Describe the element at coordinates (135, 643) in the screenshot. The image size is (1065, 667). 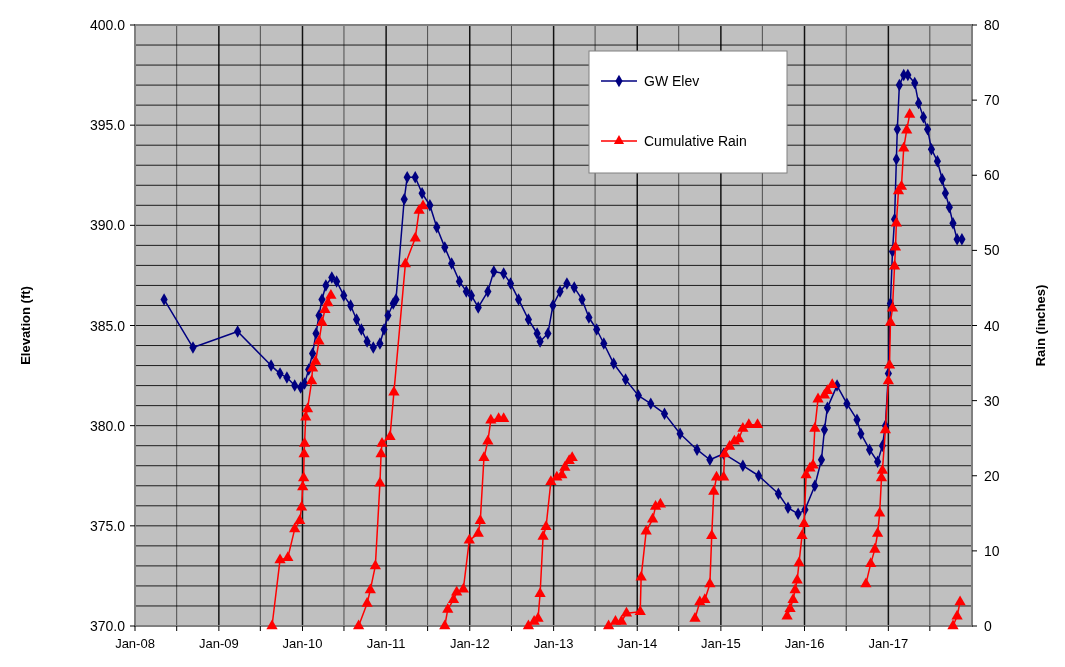
I see `x-tick-label: Jan-08` at that location.